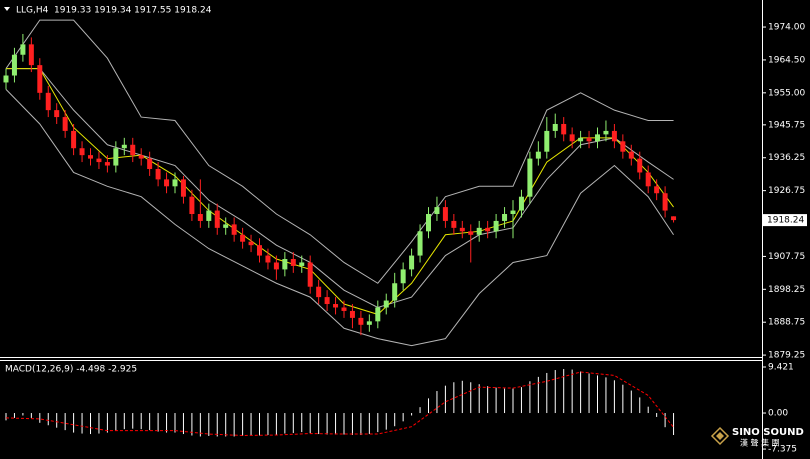  I want to click on logo: SINO SOUND 漢 聲 集 團, so click(757, 437).